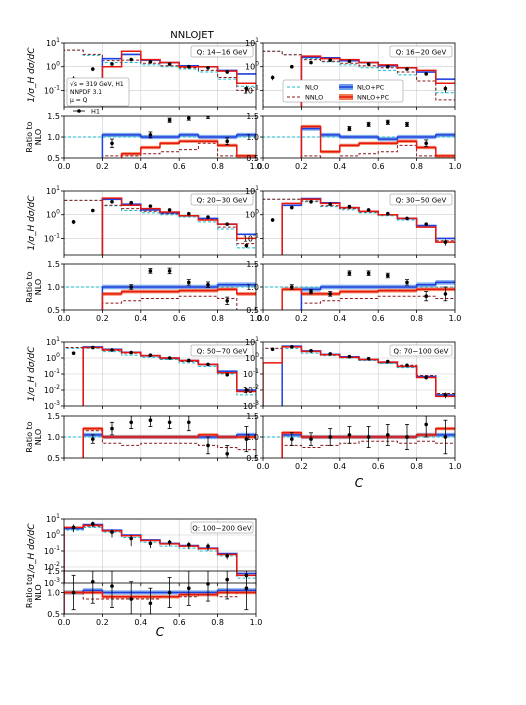 This screenshot has height=705, width=526. I want to click on x-axis-label: C, so click(160, 632).